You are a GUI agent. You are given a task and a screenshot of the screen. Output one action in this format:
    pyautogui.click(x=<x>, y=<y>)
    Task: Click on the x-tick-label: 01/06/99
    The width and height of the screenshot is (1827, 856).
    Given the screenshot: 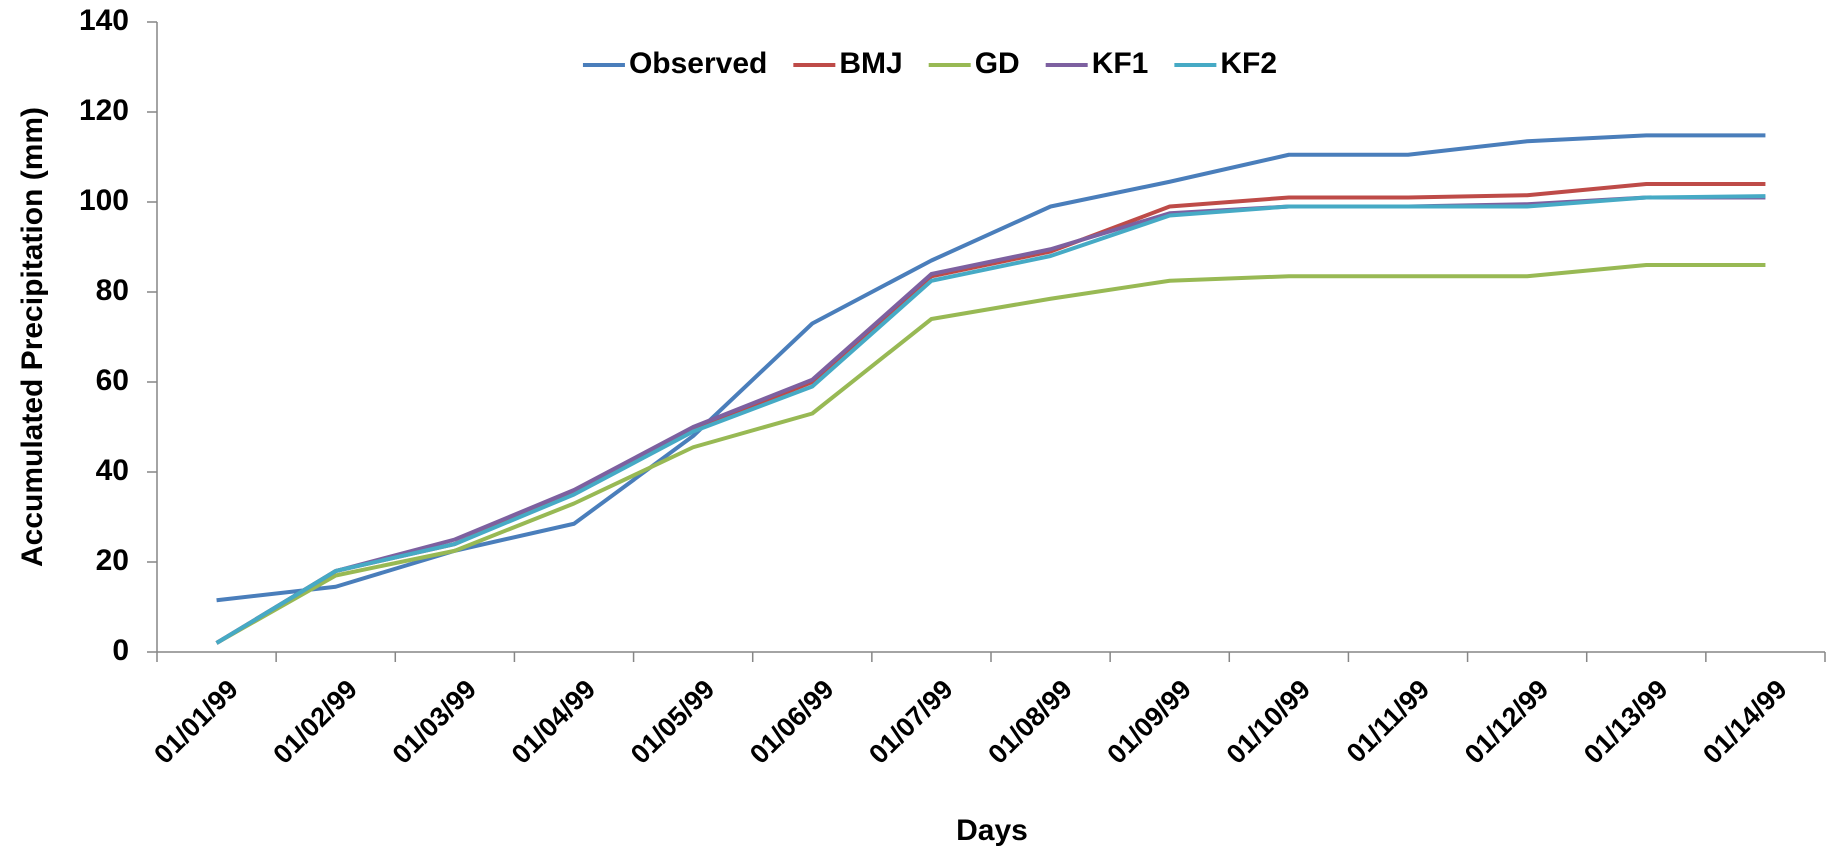 What is the action you would take?
    pyautogui.click(x=792, y=722)
    